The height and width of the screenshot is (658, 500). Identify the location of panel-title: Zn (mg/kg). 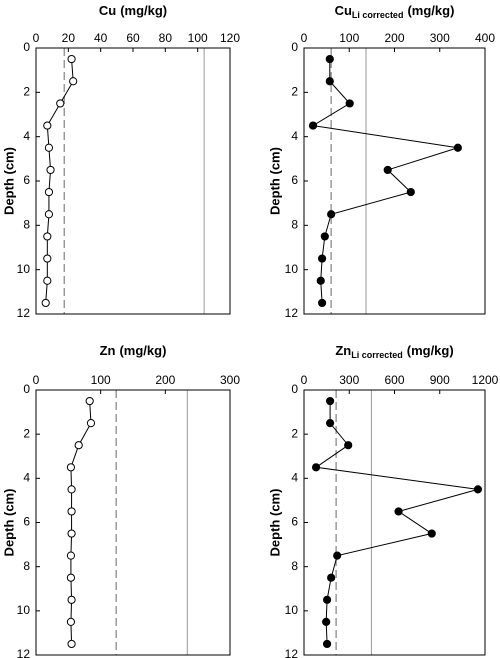
(133, 350).